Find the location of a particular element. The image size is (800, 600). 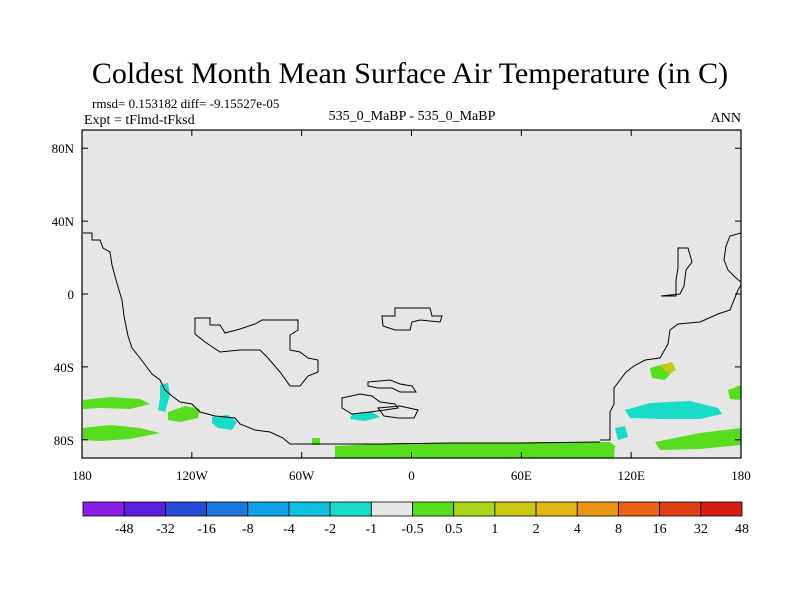

lon-tick-label: 60E is located at coordinates (521, 475).